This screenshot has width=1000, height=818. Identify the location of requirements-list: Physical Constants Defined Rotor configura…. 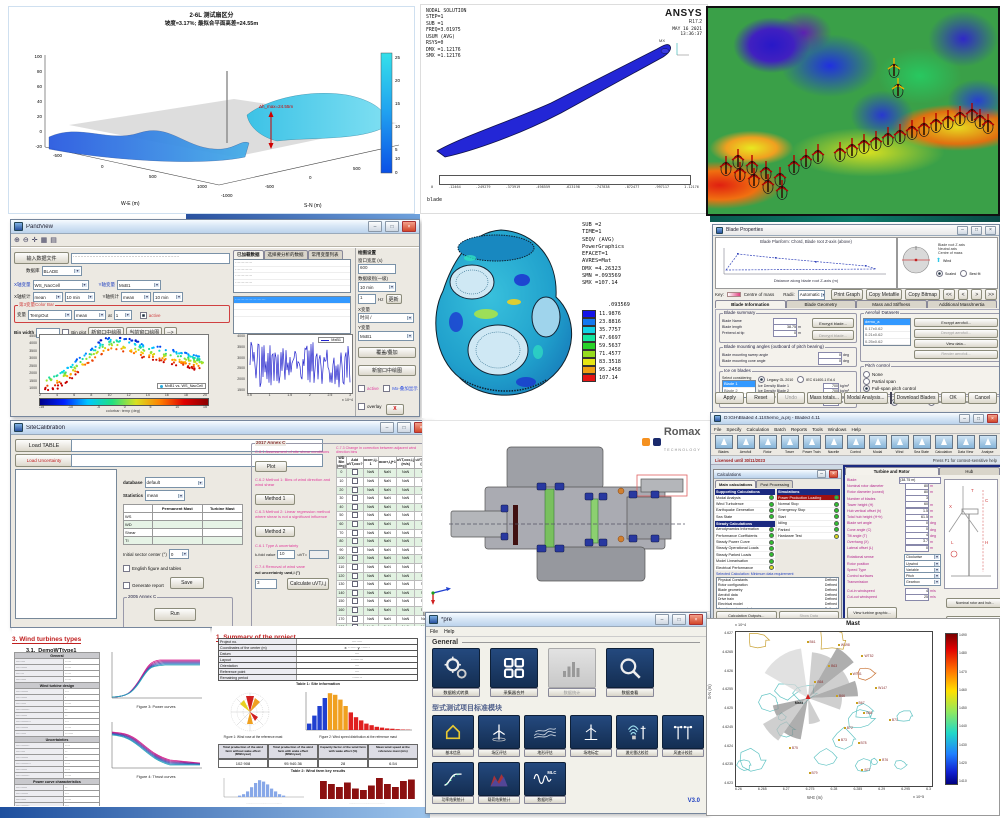
(777, 593).